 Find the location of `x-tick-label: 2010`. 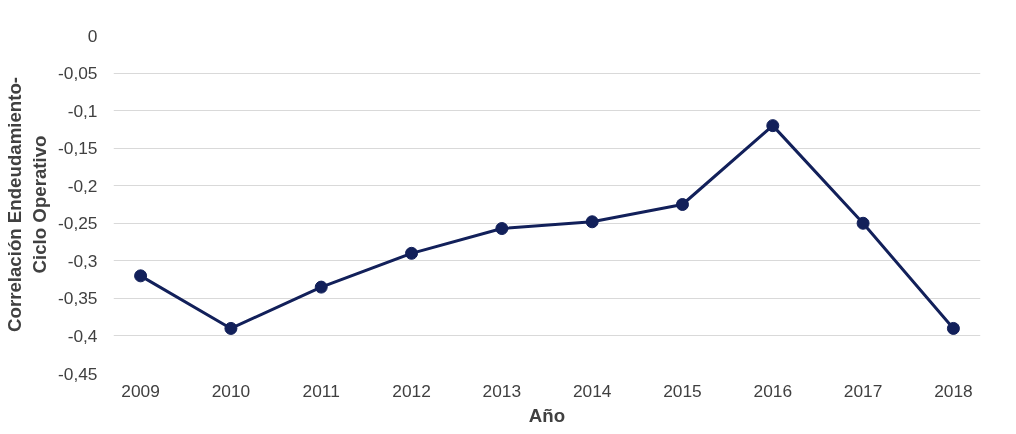

x-tick-label: 2010 is located at coordinates (231, 390).